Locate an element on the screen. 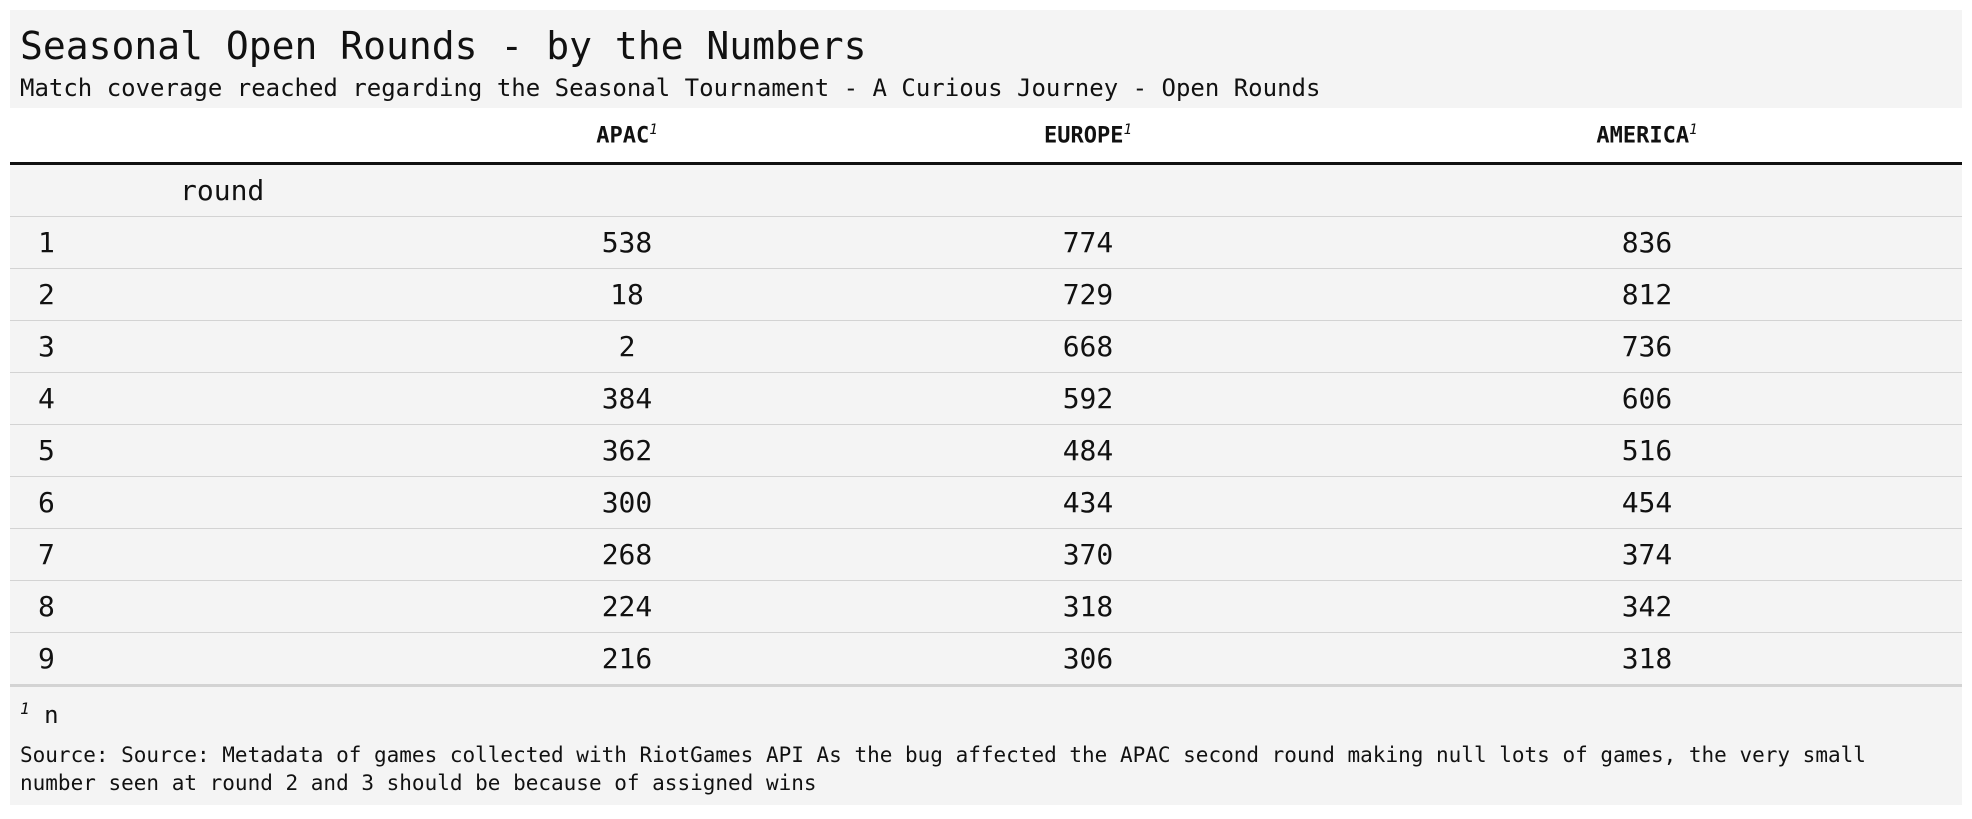 This screenshot has height=819, width=1972. europe-value: 592 is located at coordinates (1088, 398).